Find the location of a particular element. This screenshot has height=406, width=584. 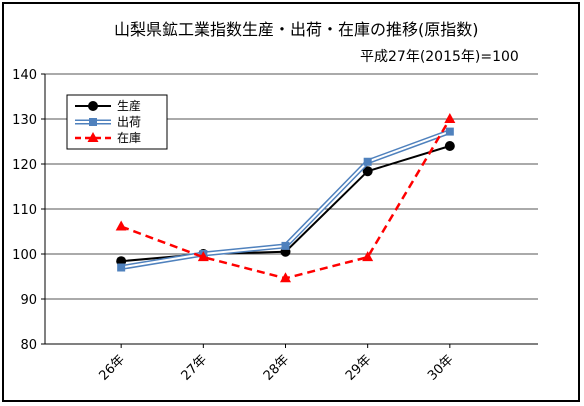

chart-title: 山梨県鉱工業指数生産・出荷・在庫の推移(原指数) is located at coordinates (296, 29).